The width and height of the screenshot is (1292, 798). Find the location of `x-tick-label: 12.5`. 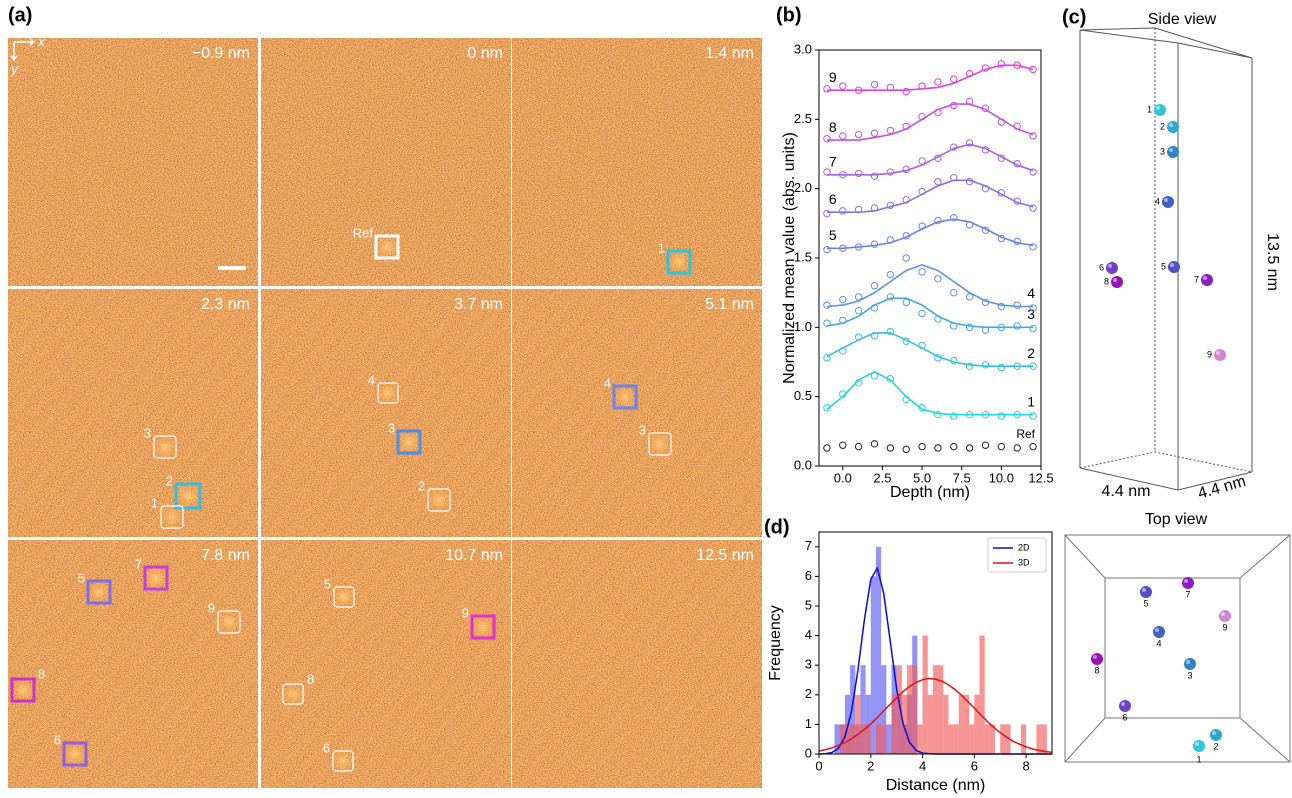

x-tick-label: 12.5 is located at coordinates (1040, 477).